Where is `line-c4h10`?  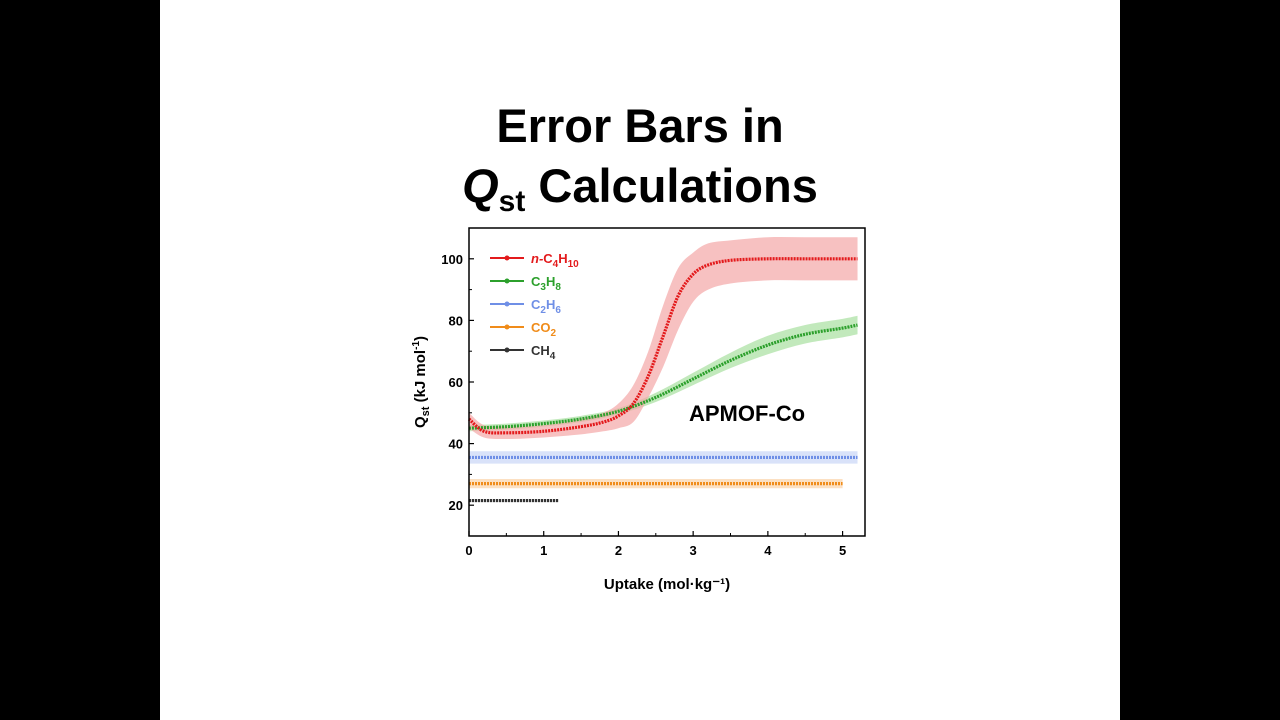
line-c4h10 is located at coordinates (662, 346).